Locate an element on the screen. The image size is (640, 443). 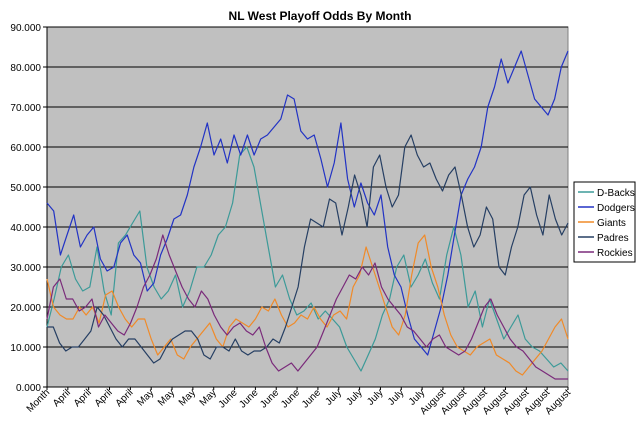
y-tick-label: 10.000 is located at coordinates (25, 348).